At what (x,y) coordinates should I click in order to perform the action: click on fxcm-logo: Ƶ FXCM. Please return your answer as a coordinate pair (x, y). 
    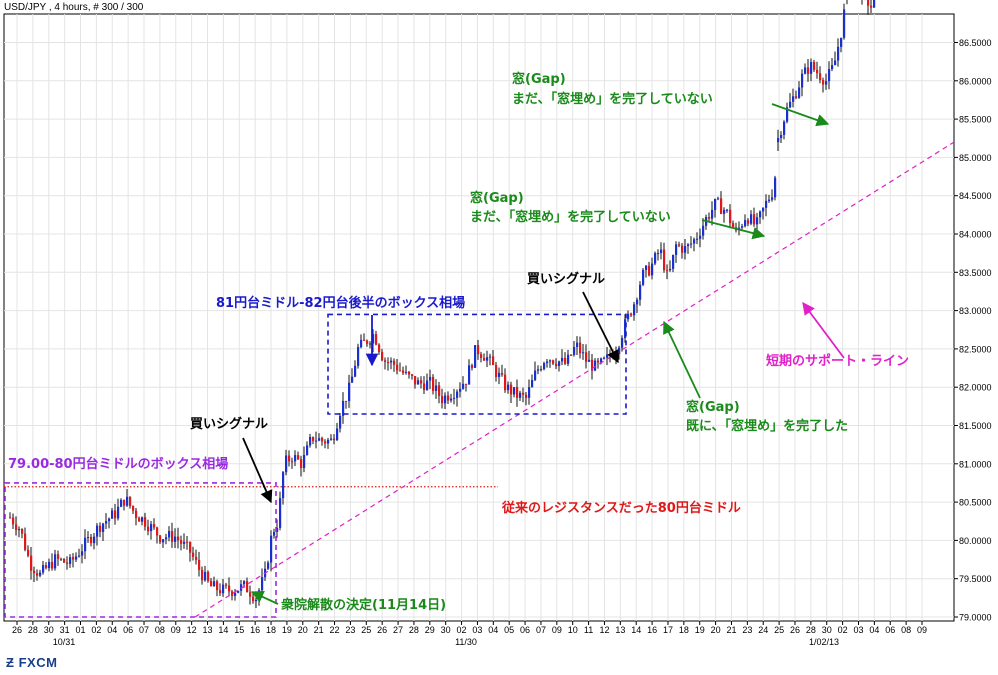
    Looking at the image, I should click on (32, 662).